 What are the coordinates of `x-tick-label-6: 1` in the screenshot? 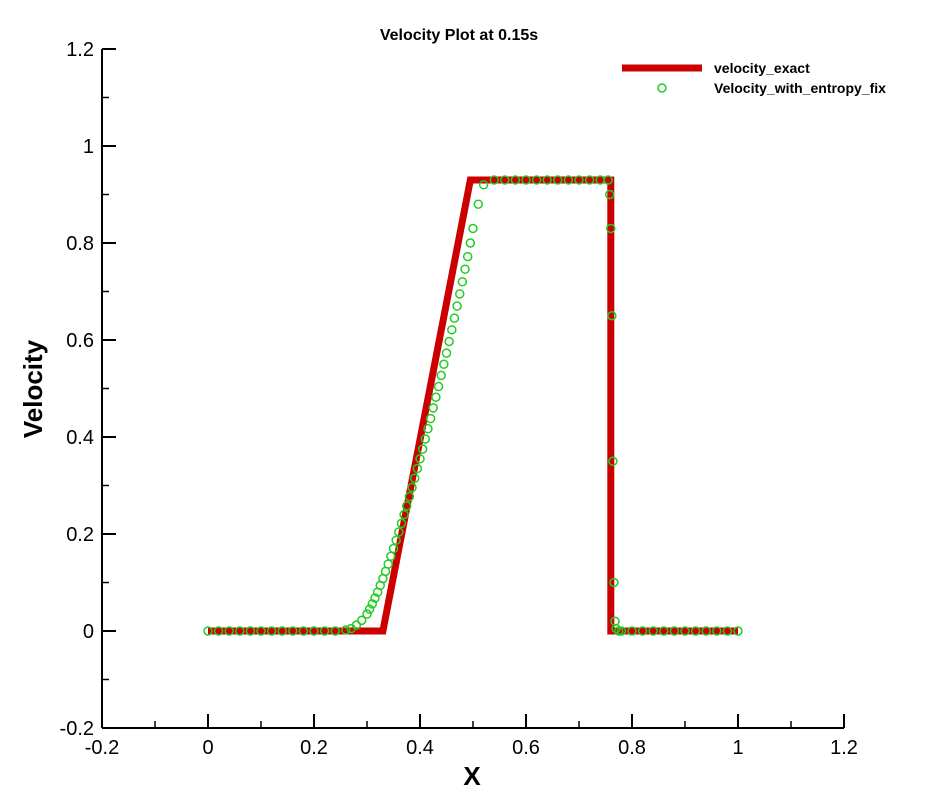 It's located at (737, 748).